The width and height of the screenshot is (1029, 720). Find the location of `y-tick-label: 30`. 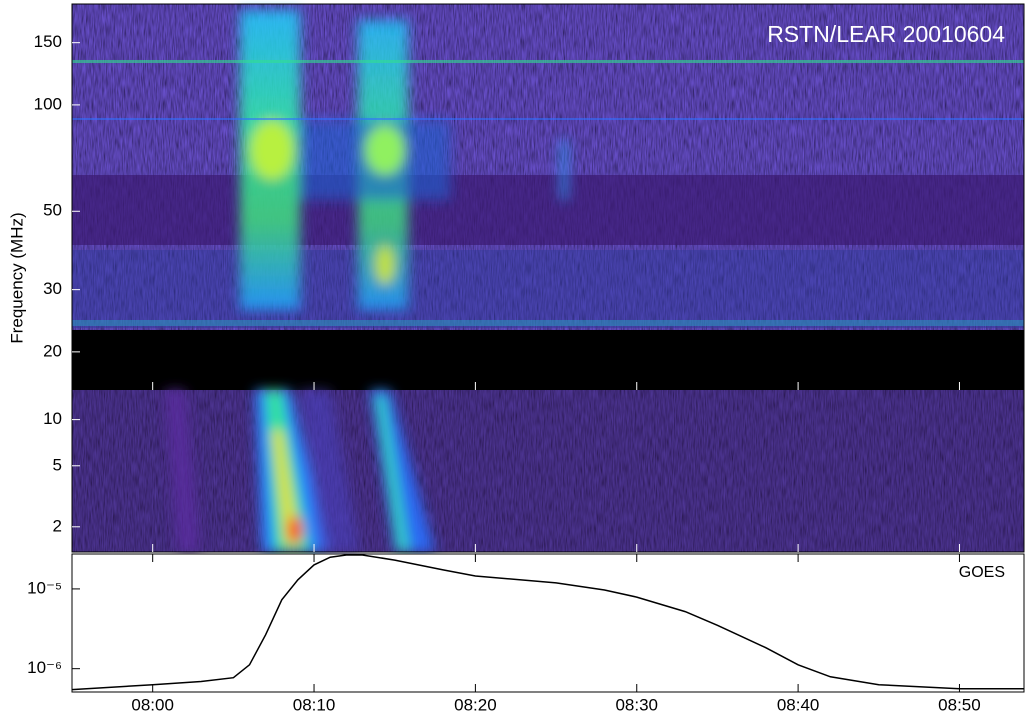

y-tick-label: 30 is located at coordinates (52, 288).